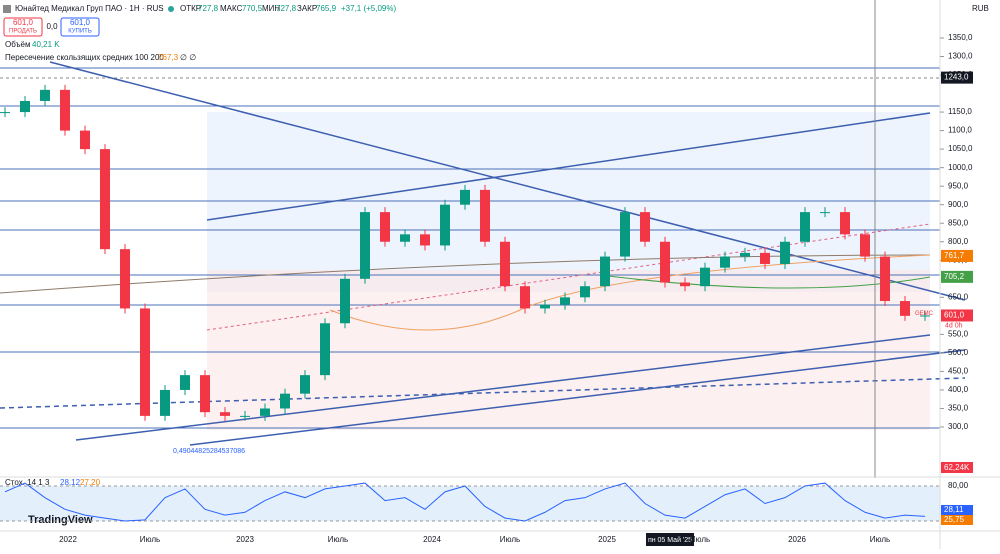  I want to click on sell-button, so click(23, 27).